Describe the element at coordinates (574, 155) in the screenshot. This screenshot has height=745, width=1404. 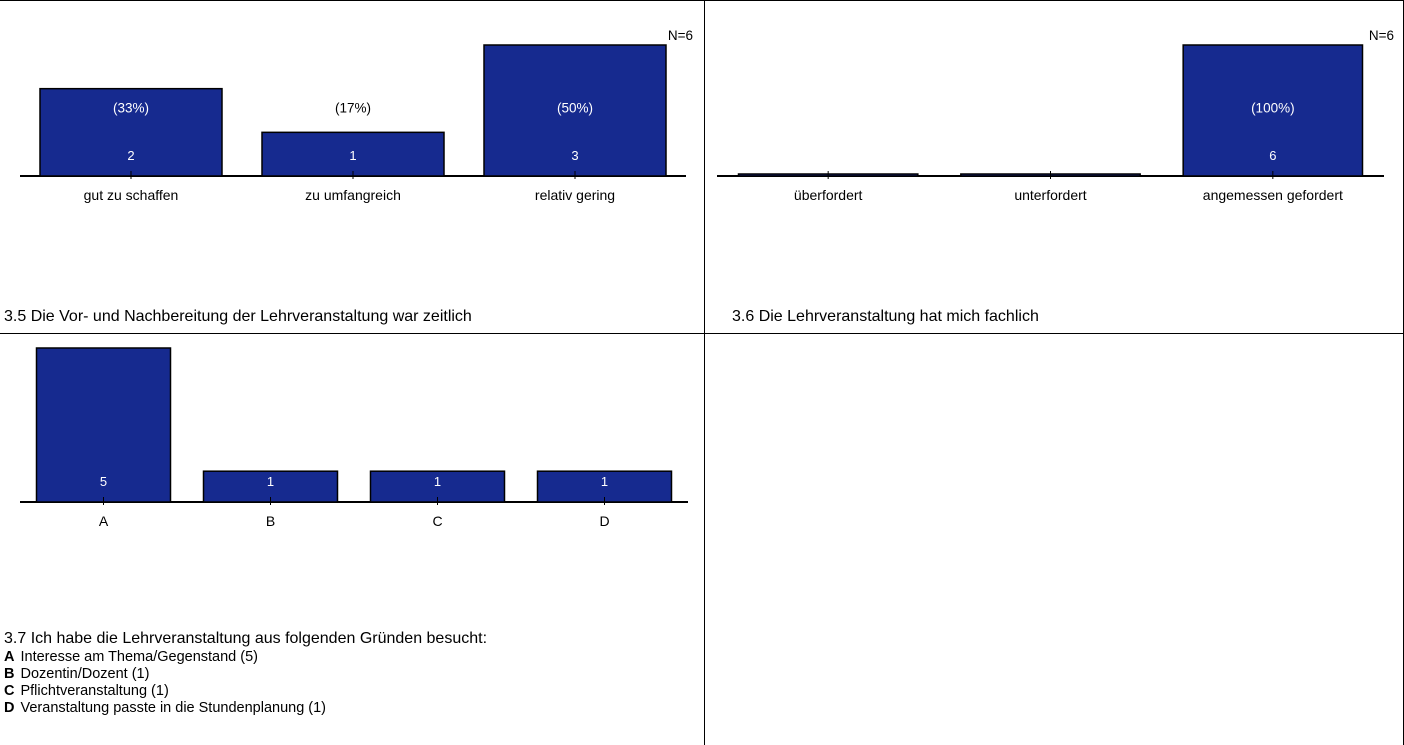
I see `bar-value-label: 3` at that location.